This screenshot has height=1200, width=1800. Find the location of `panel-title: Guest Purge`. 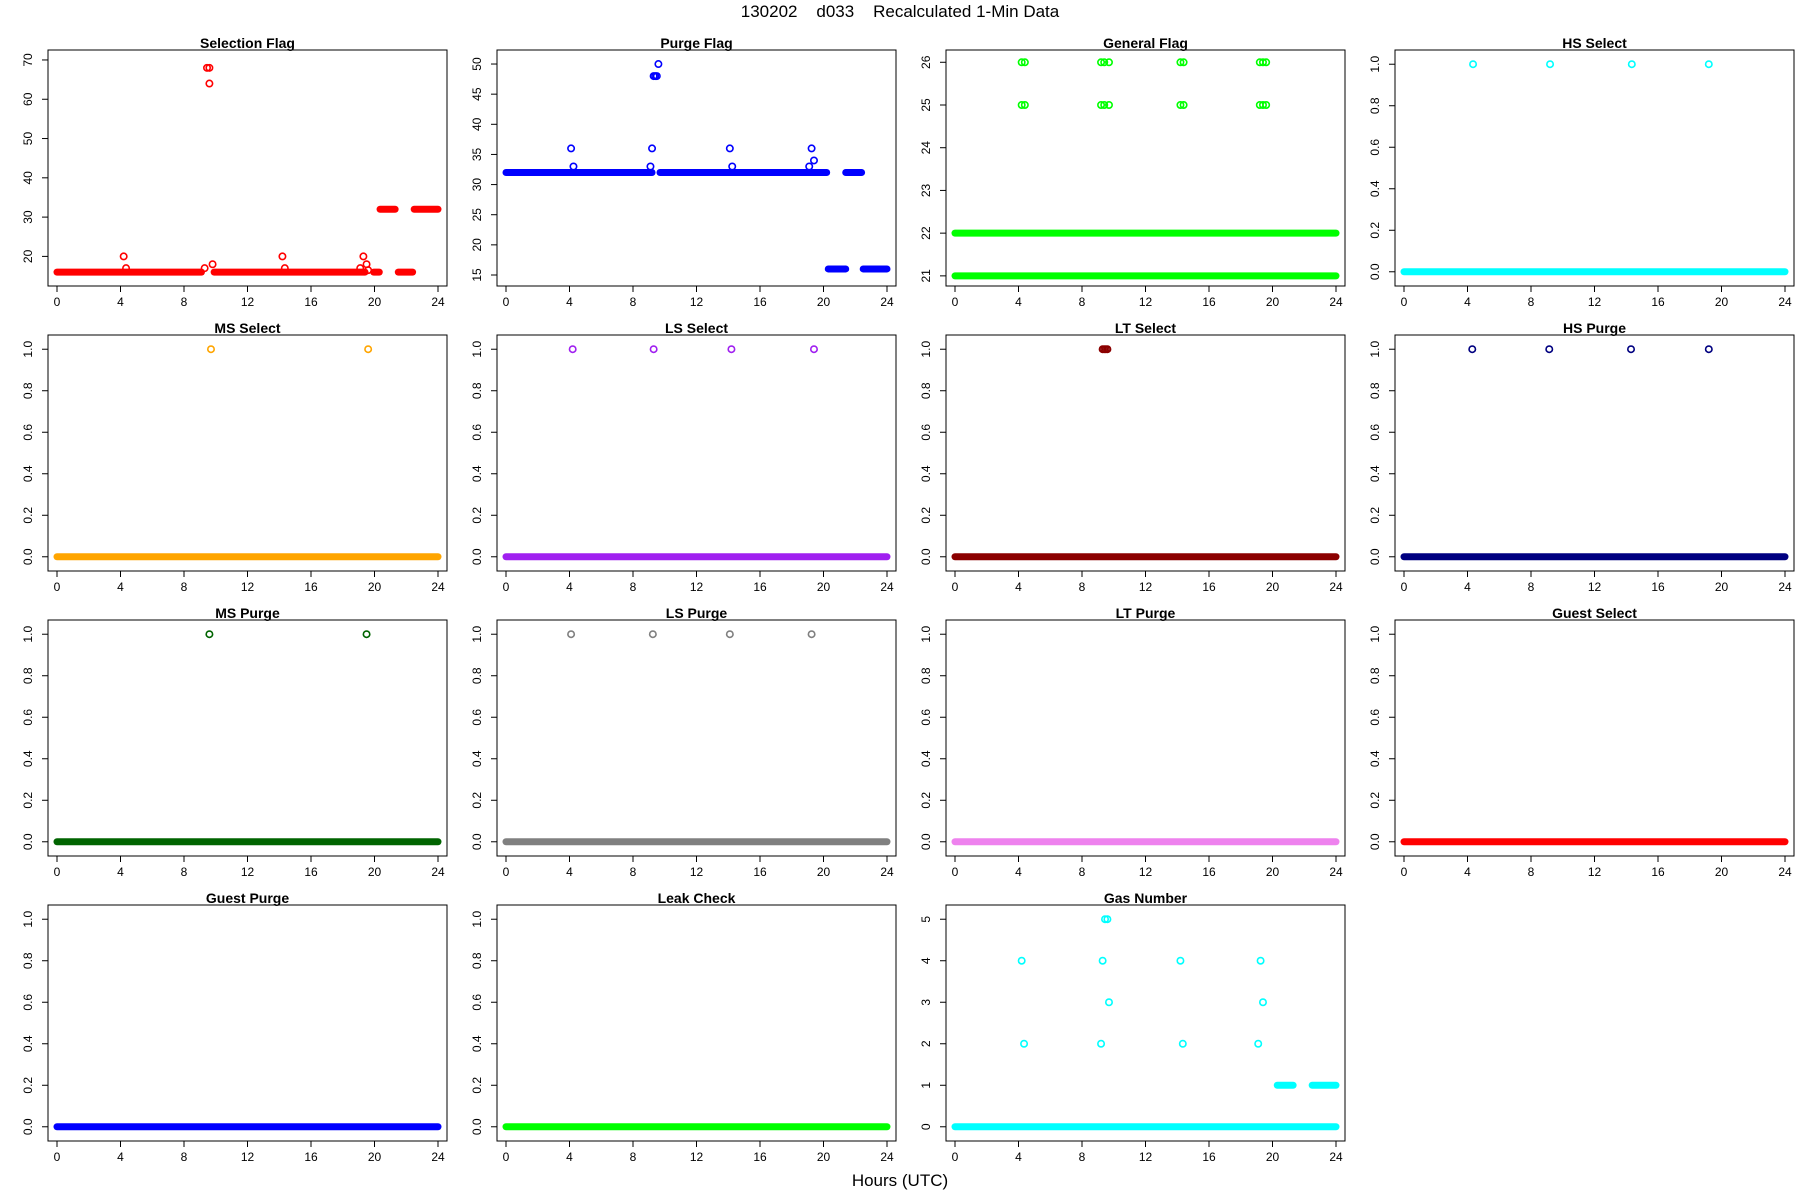

panel-title: Guest Purge is located at coordinates (247, 898).